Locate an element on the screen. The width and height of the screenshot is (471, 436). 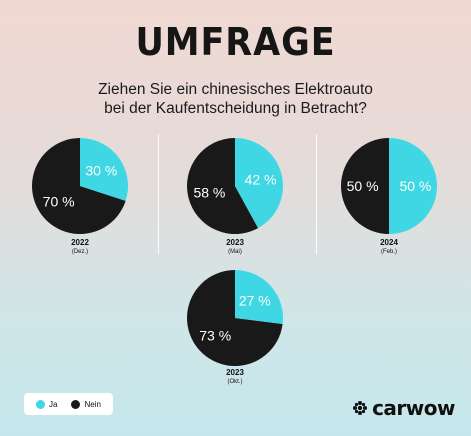
pie-chart-2022: 30 % 70 % is located at coordinates (80, 186).